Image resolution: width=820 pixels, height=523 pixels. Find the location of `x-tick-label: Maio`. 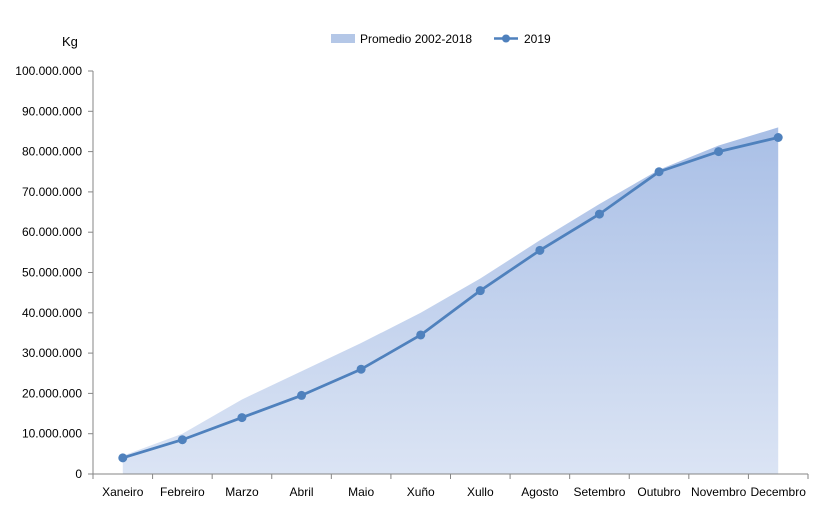

x-tick-label: Maio is located at coordinates (361, 492).